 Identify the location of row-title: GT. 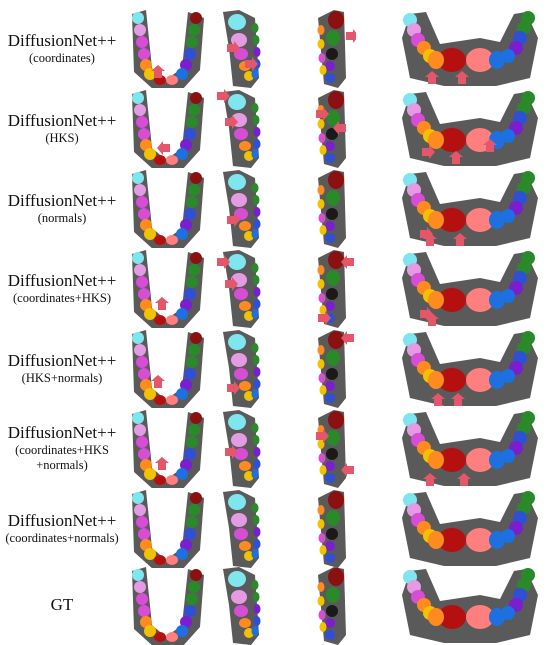
(62, 604).